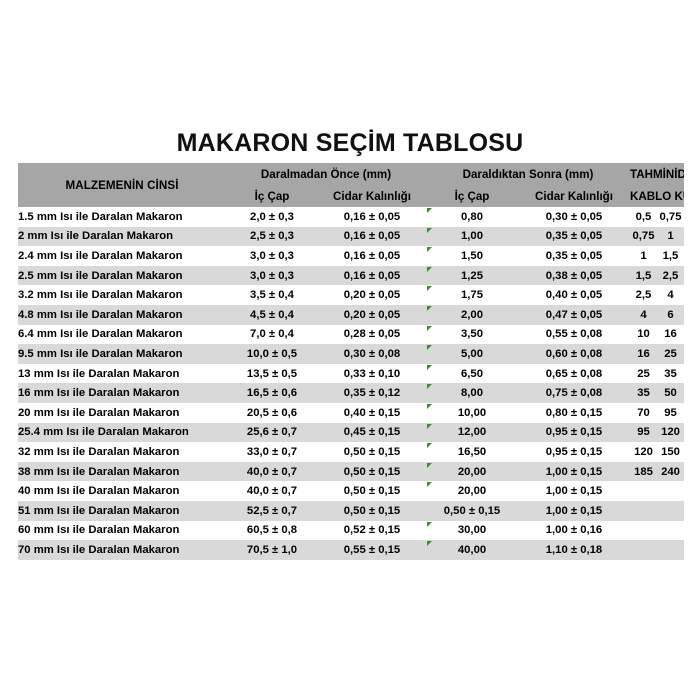 This screenshot has height=700, width=700. I want to click on cell-cable-usage-min-value: 35, so click(643, 393).